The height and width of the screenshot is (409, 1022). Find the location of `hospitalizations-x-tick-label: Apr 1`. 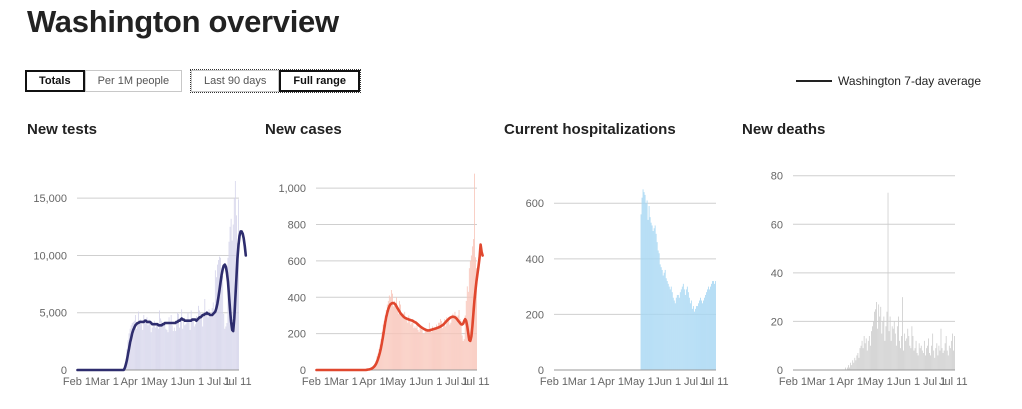

hospitalizations-x-tick-label: Apr 1 is located at coordinates (611, 382).